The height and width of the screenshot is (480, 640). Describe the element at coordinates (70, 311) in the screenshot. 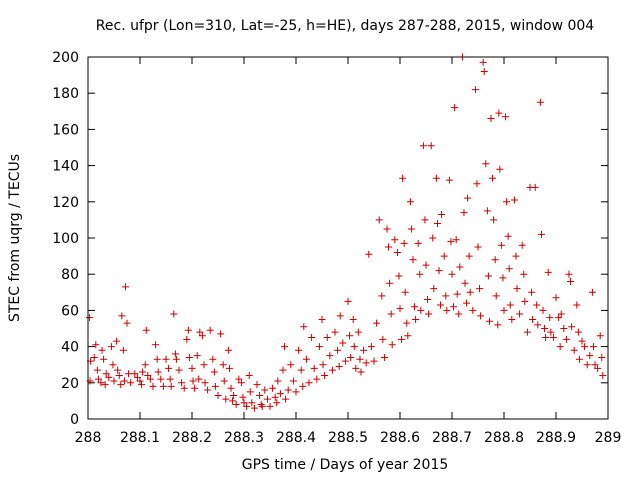

I see `y-tick-label: 60` at that location.